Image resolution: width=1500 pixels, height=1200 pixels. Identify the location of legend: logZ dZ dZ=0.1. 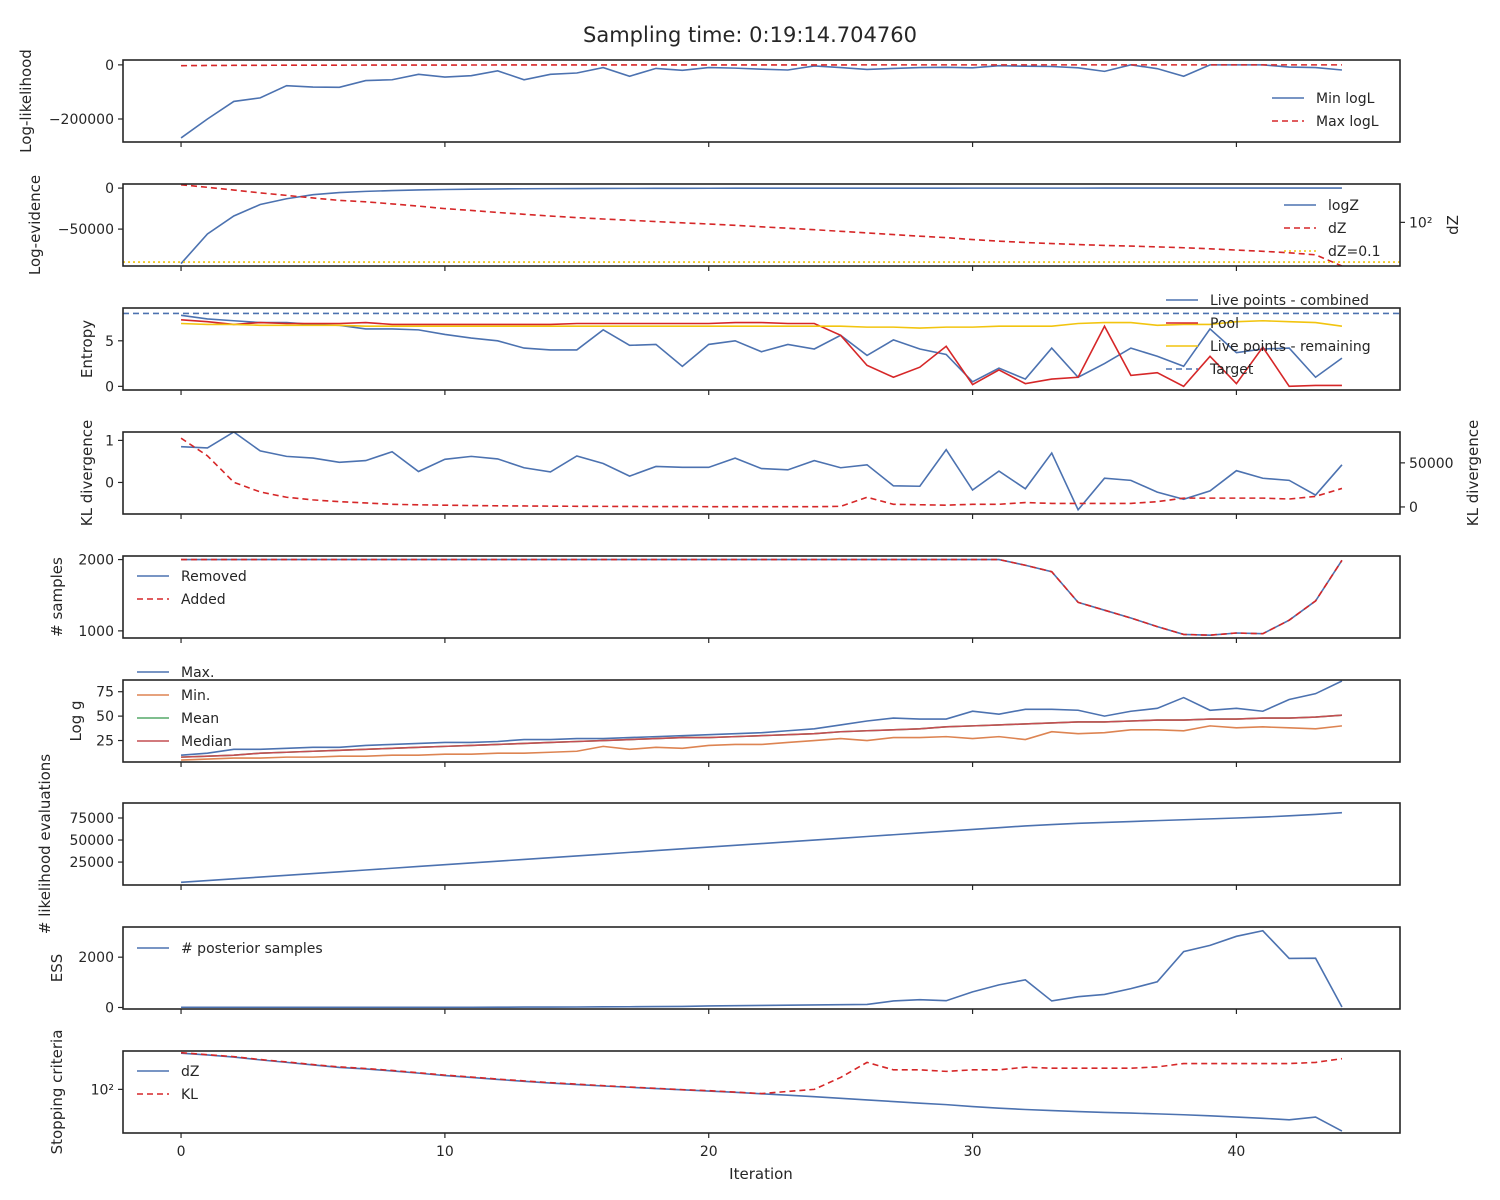
(1332, 229).